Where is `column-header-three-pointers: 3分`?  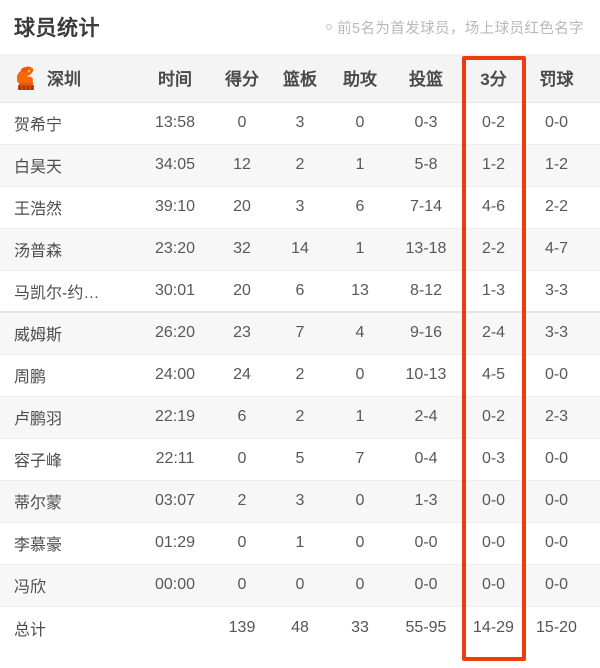 column-header-three-pointers: 3分 is located at coordinates (493, 78).